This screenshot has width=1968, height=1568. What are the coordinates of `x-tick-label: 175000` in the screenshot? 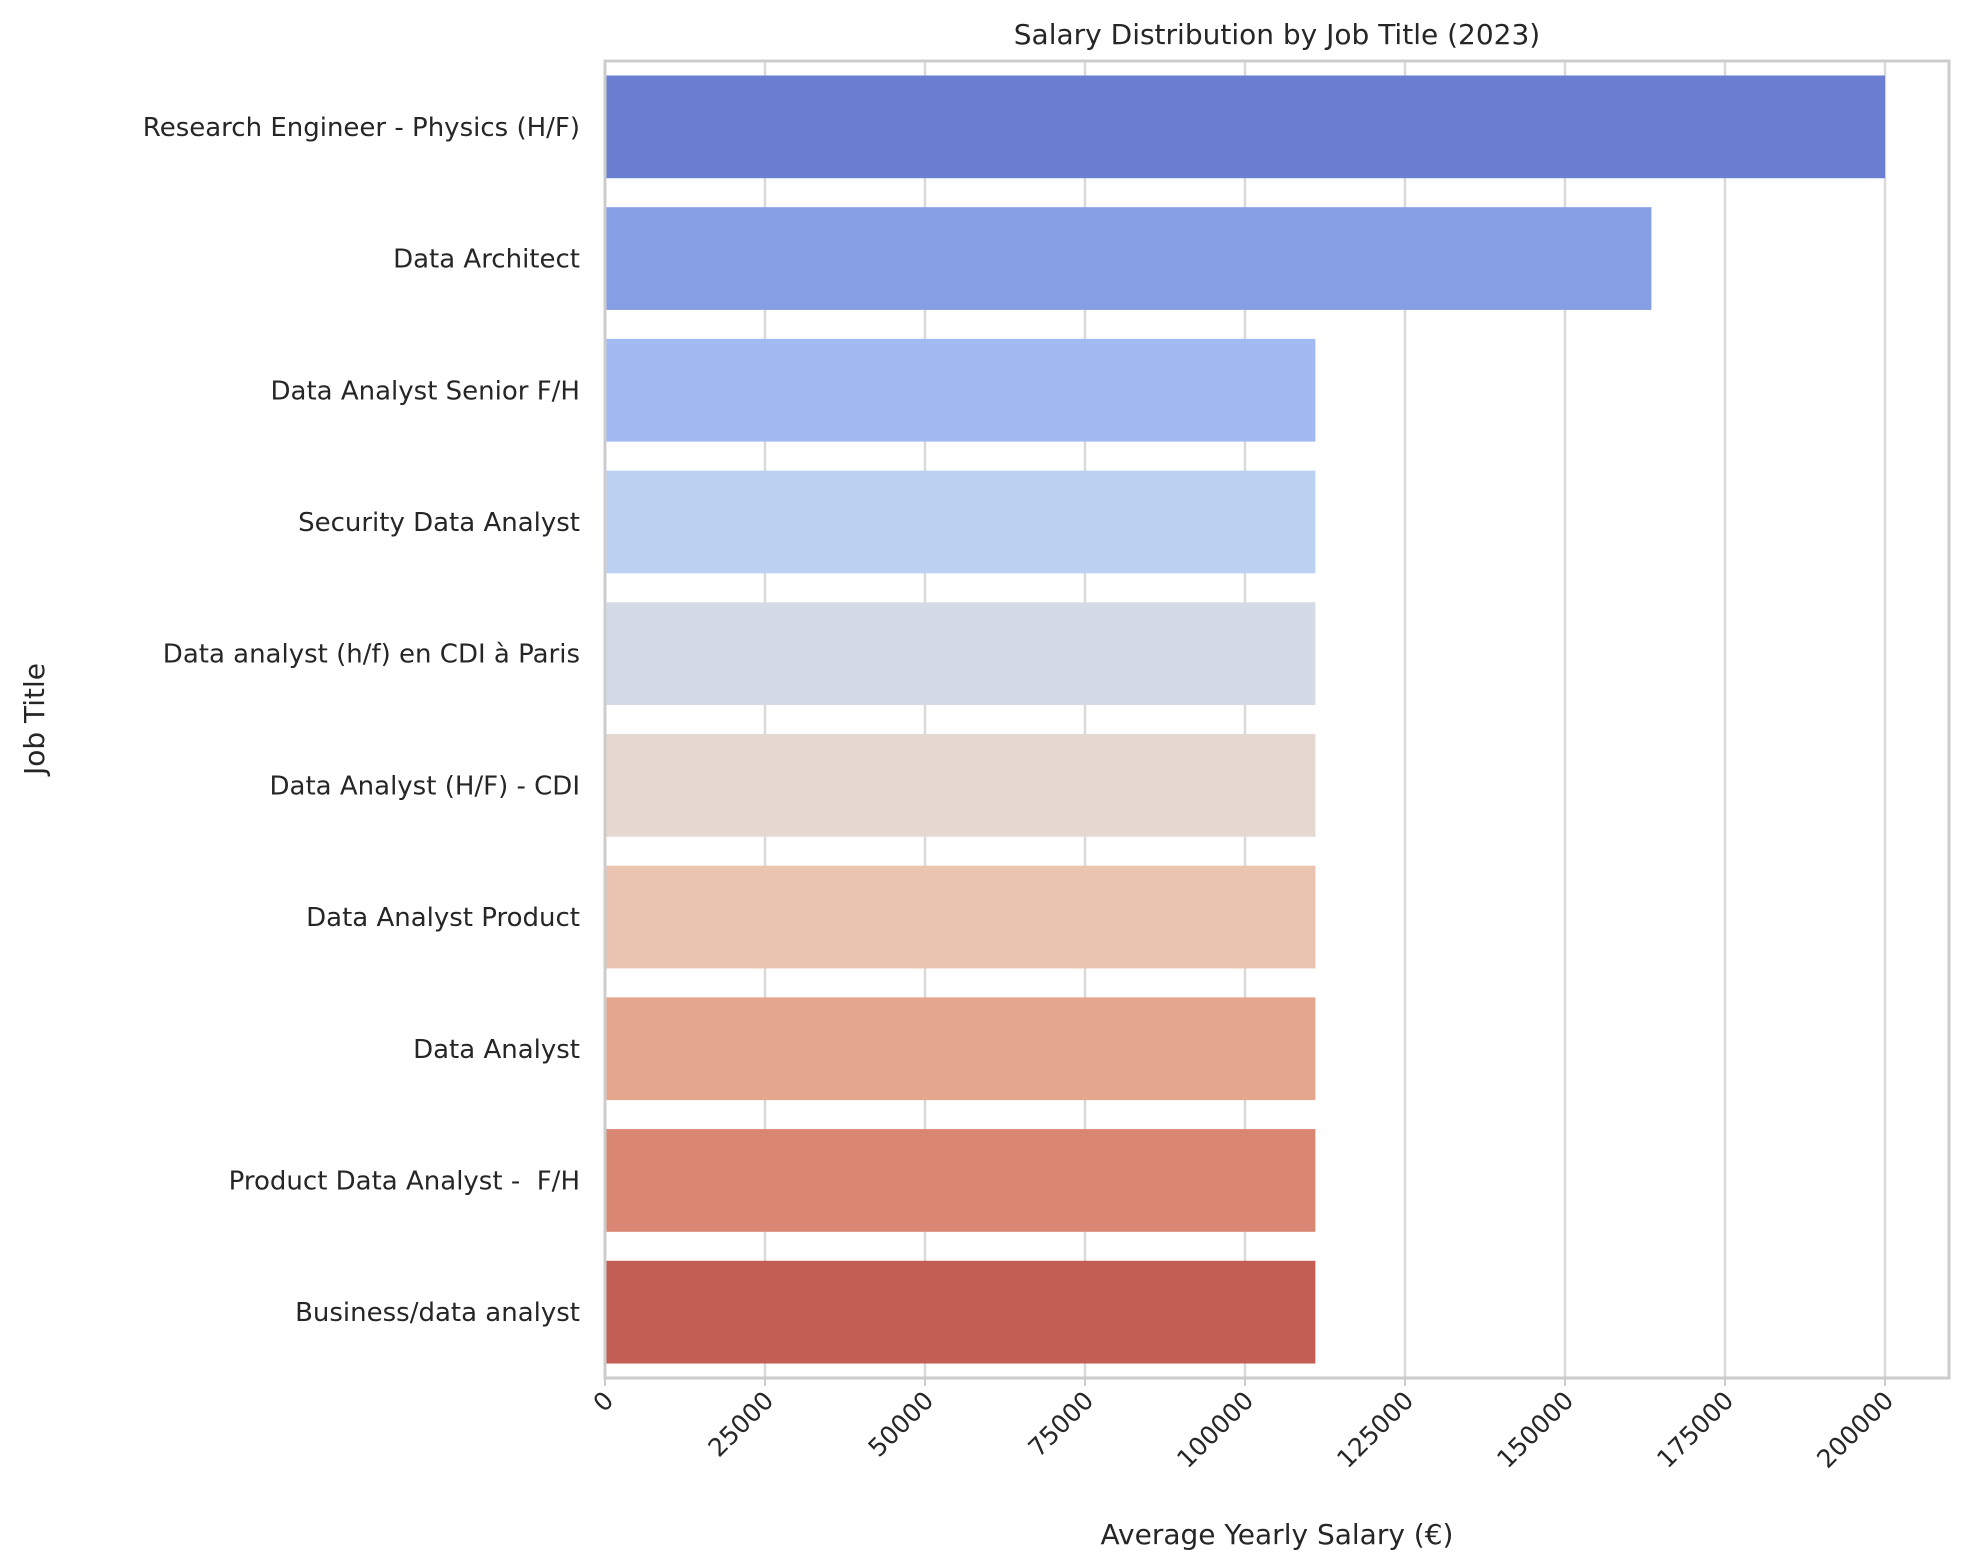 It's located at (1695, 1430).